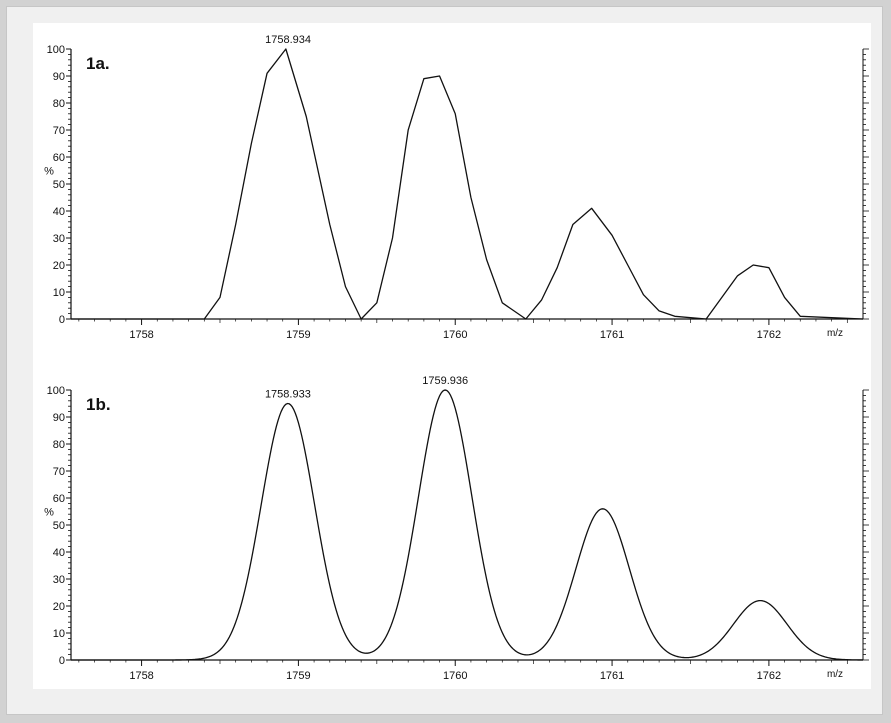  I want to click on peak-label: 1758.934, so click(288, 40).